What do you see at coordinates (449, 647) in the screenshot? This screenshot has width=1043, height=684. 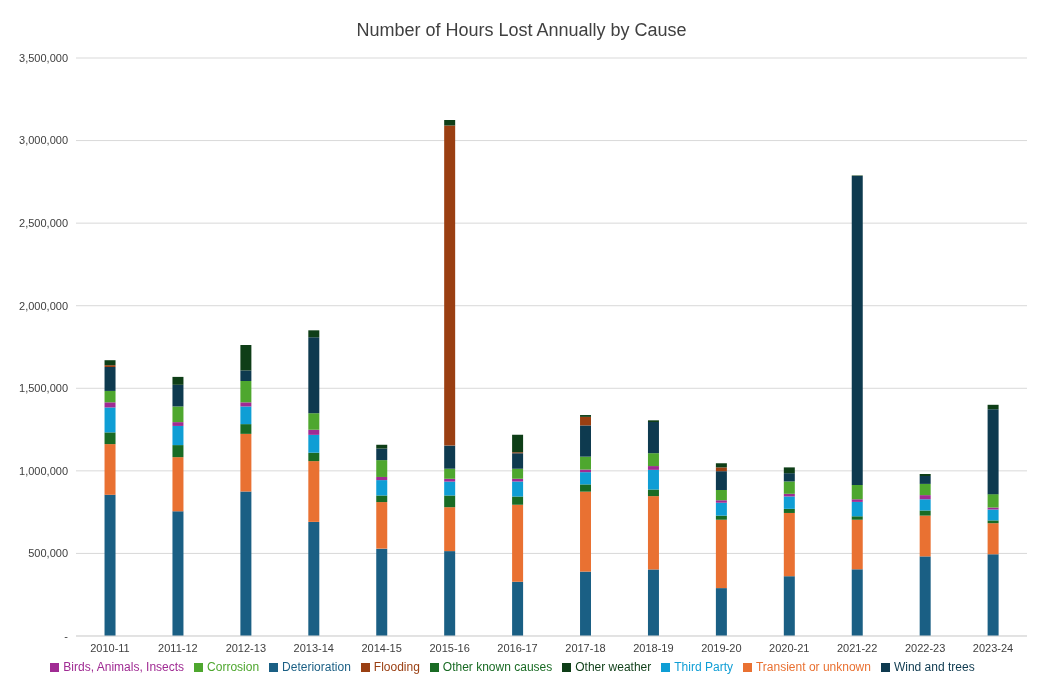 I see `x-tick-label: 2015-16` at bounding box center [449, 647].